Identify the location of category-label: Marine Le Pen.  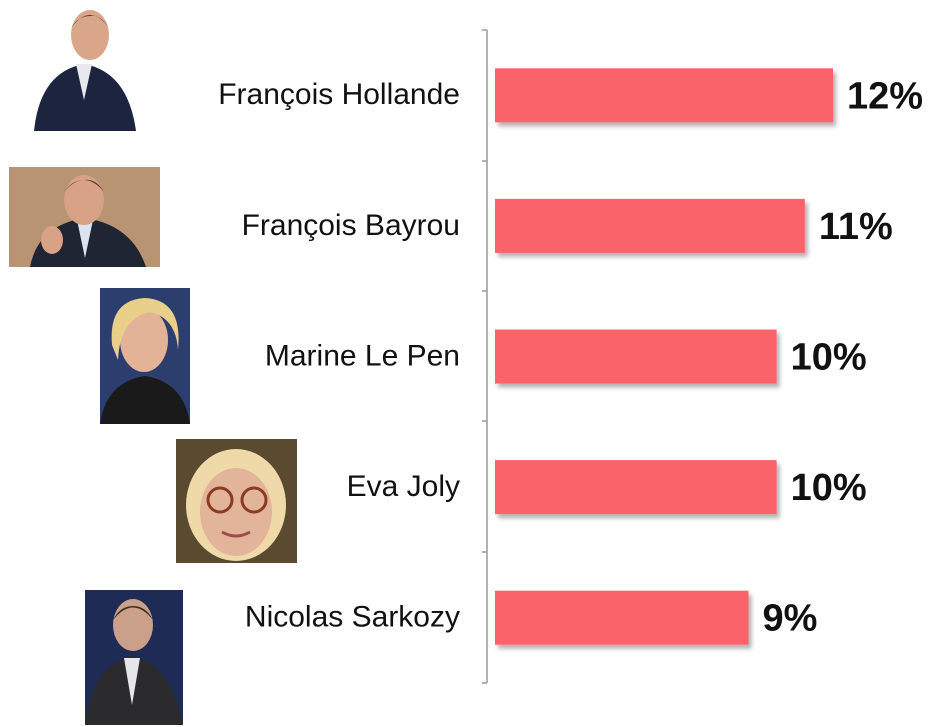
(362, 355).